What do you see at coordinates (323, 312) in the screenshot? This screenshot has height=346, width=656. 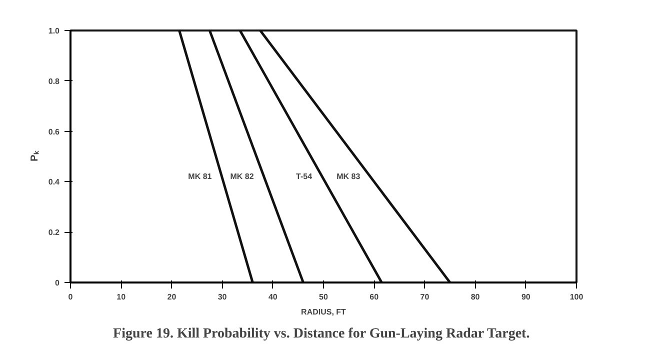 I see `x-axis-title: RADIUS, FT` at bounding box center [323, 312].